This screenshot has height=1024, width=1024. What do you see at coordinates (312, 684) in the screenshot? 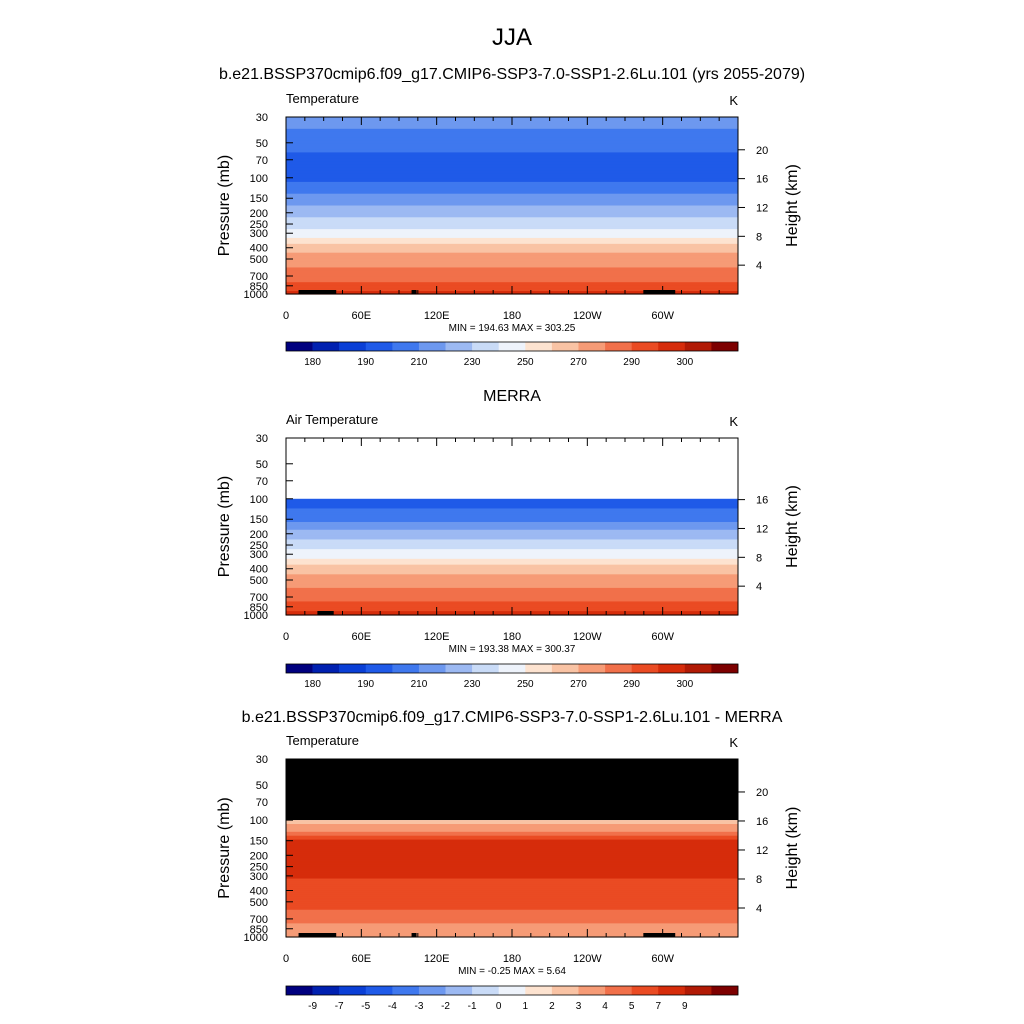
I see `colorbar-label: 180` at bounding box center [312, 684].